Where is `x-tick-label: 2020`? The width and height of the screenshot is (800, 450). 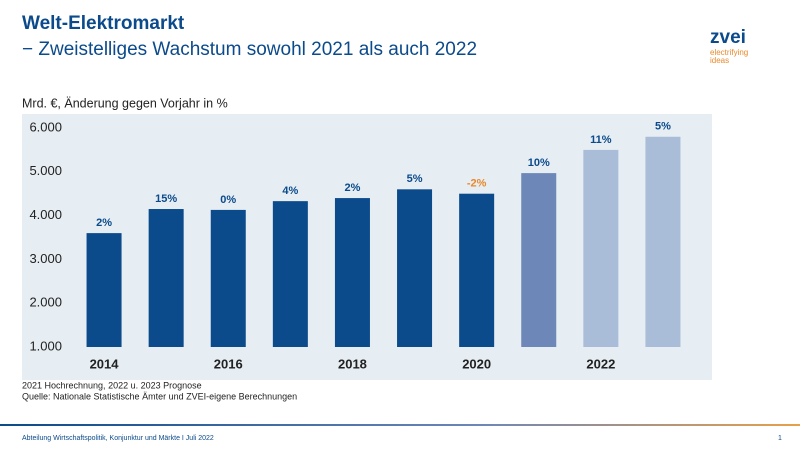
x-tick-label: 2020 is located at coordinates (476, 363).